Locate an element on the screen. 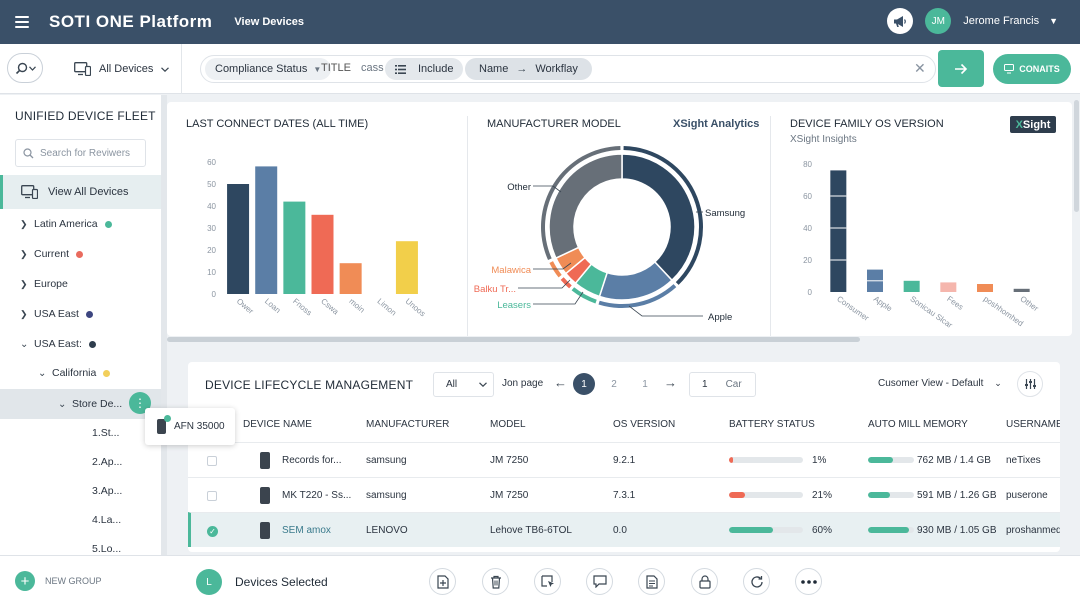  column-header-username: USERNAME is located at coordinates (1033, 424).